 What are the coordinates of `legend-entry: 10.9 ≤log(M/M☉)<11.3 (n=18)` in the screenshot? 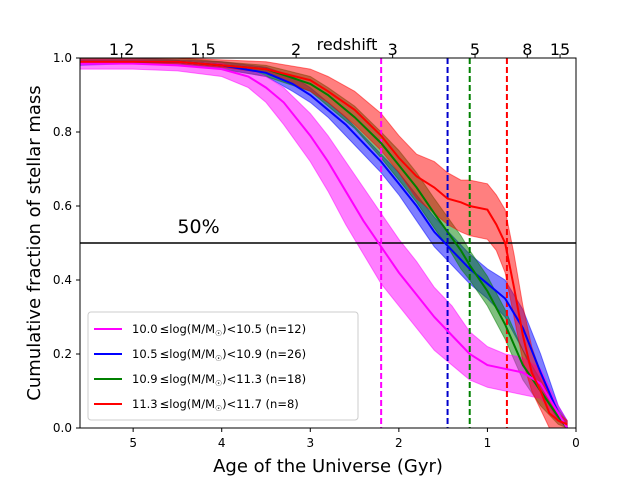 It's located at (219, 380).